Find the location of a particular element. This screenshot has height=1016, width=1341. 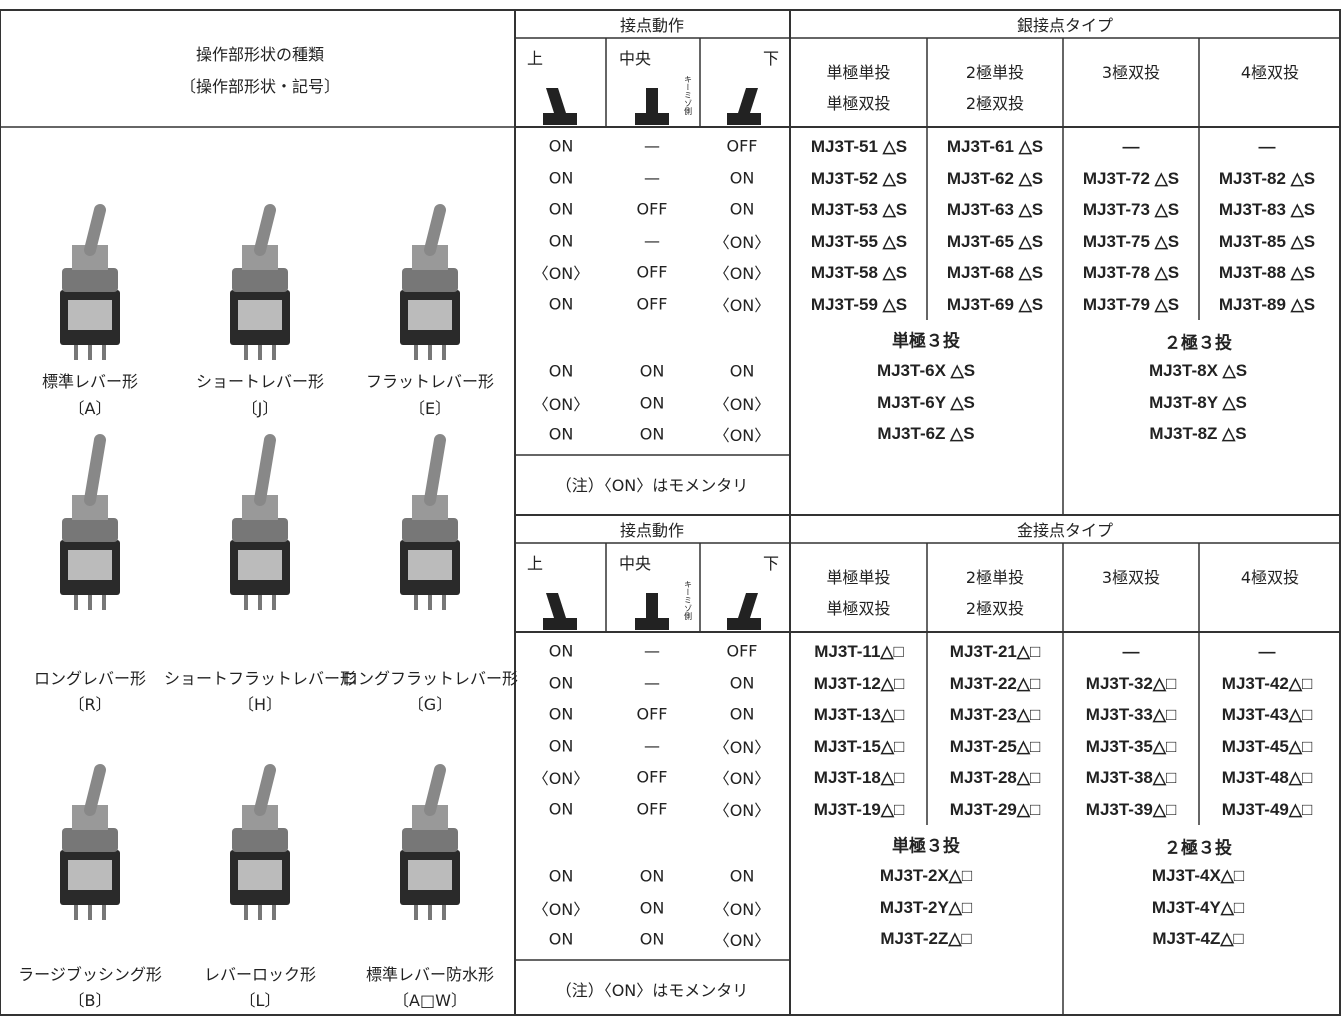

model-number: MJ3T-35△□ is located at coordinates (1131, 746).